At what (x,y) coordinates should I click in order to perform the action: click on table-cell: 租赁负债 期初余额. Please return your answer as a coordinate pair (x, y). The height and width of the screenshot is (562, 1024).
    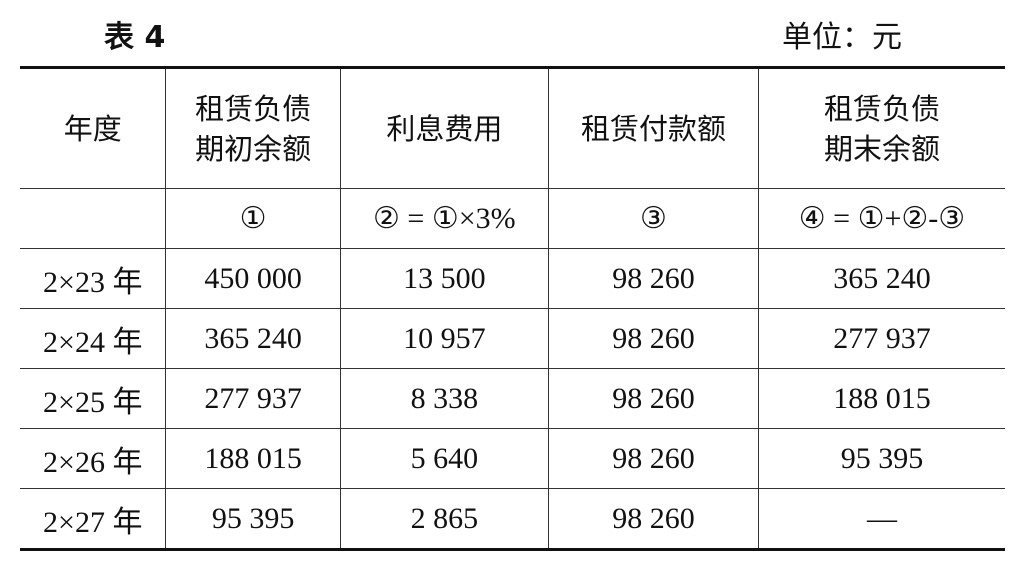
    Looking at the image, I should click on (253, 128).